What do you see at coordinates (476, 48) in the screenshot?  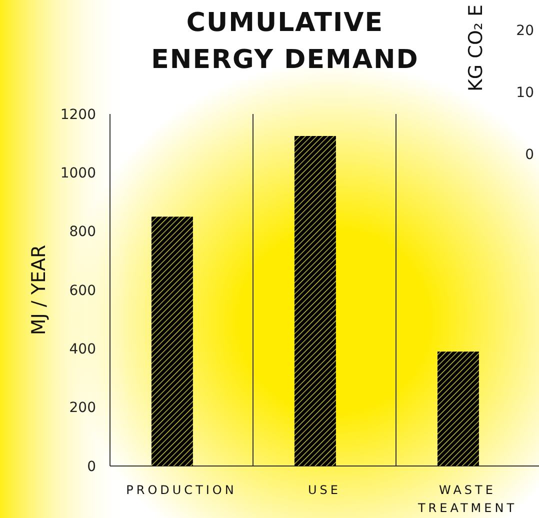 I see `text: KG CO₂ E` at bounding box center [476, 48].